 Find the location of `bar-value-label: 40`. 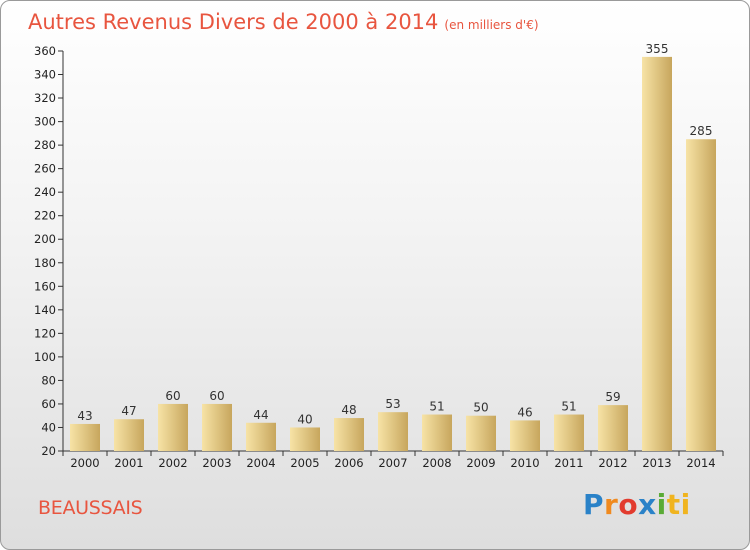

bar-value-label: 40 is located at coordinates (304, 419).